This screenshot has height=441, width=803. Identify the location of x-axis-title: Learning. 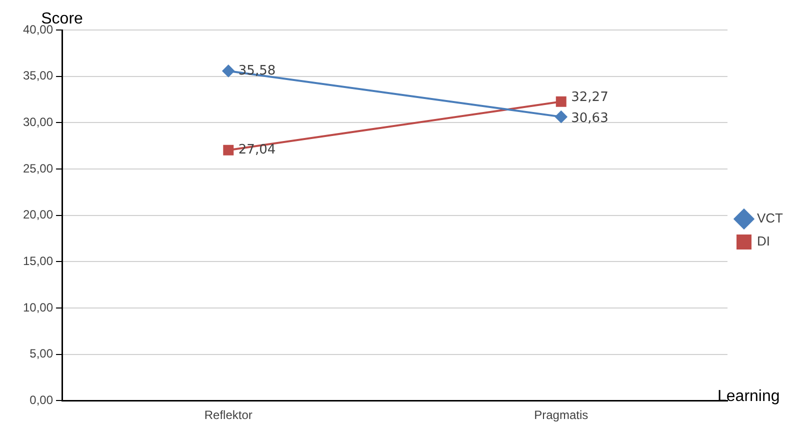
(749, 397).